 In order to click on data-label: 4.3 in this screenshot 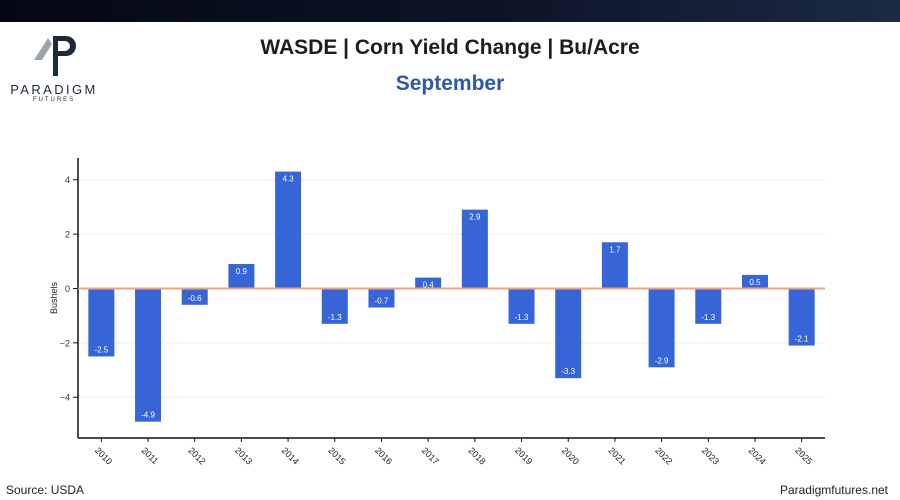, I will do `click(289, 179)`.